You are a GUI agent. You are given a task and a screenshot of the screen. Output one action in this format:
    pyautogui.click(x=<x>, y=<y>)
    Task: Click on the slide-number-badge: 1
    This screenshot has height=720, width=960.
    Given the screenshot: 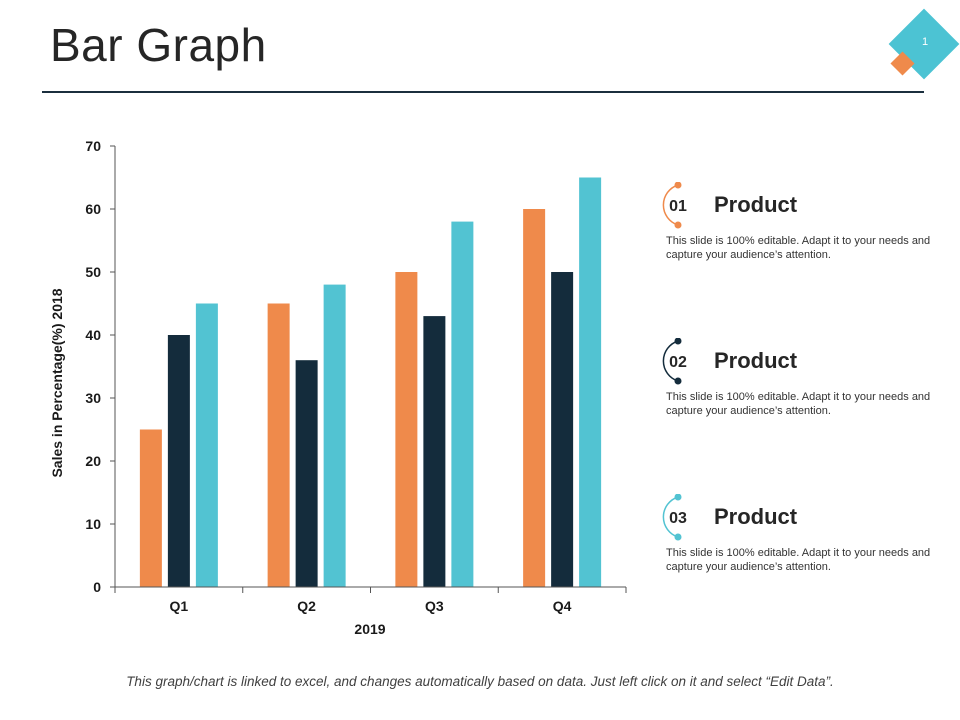 What is the action you would take?
    pyautogui.click(x=924, y=44)
    